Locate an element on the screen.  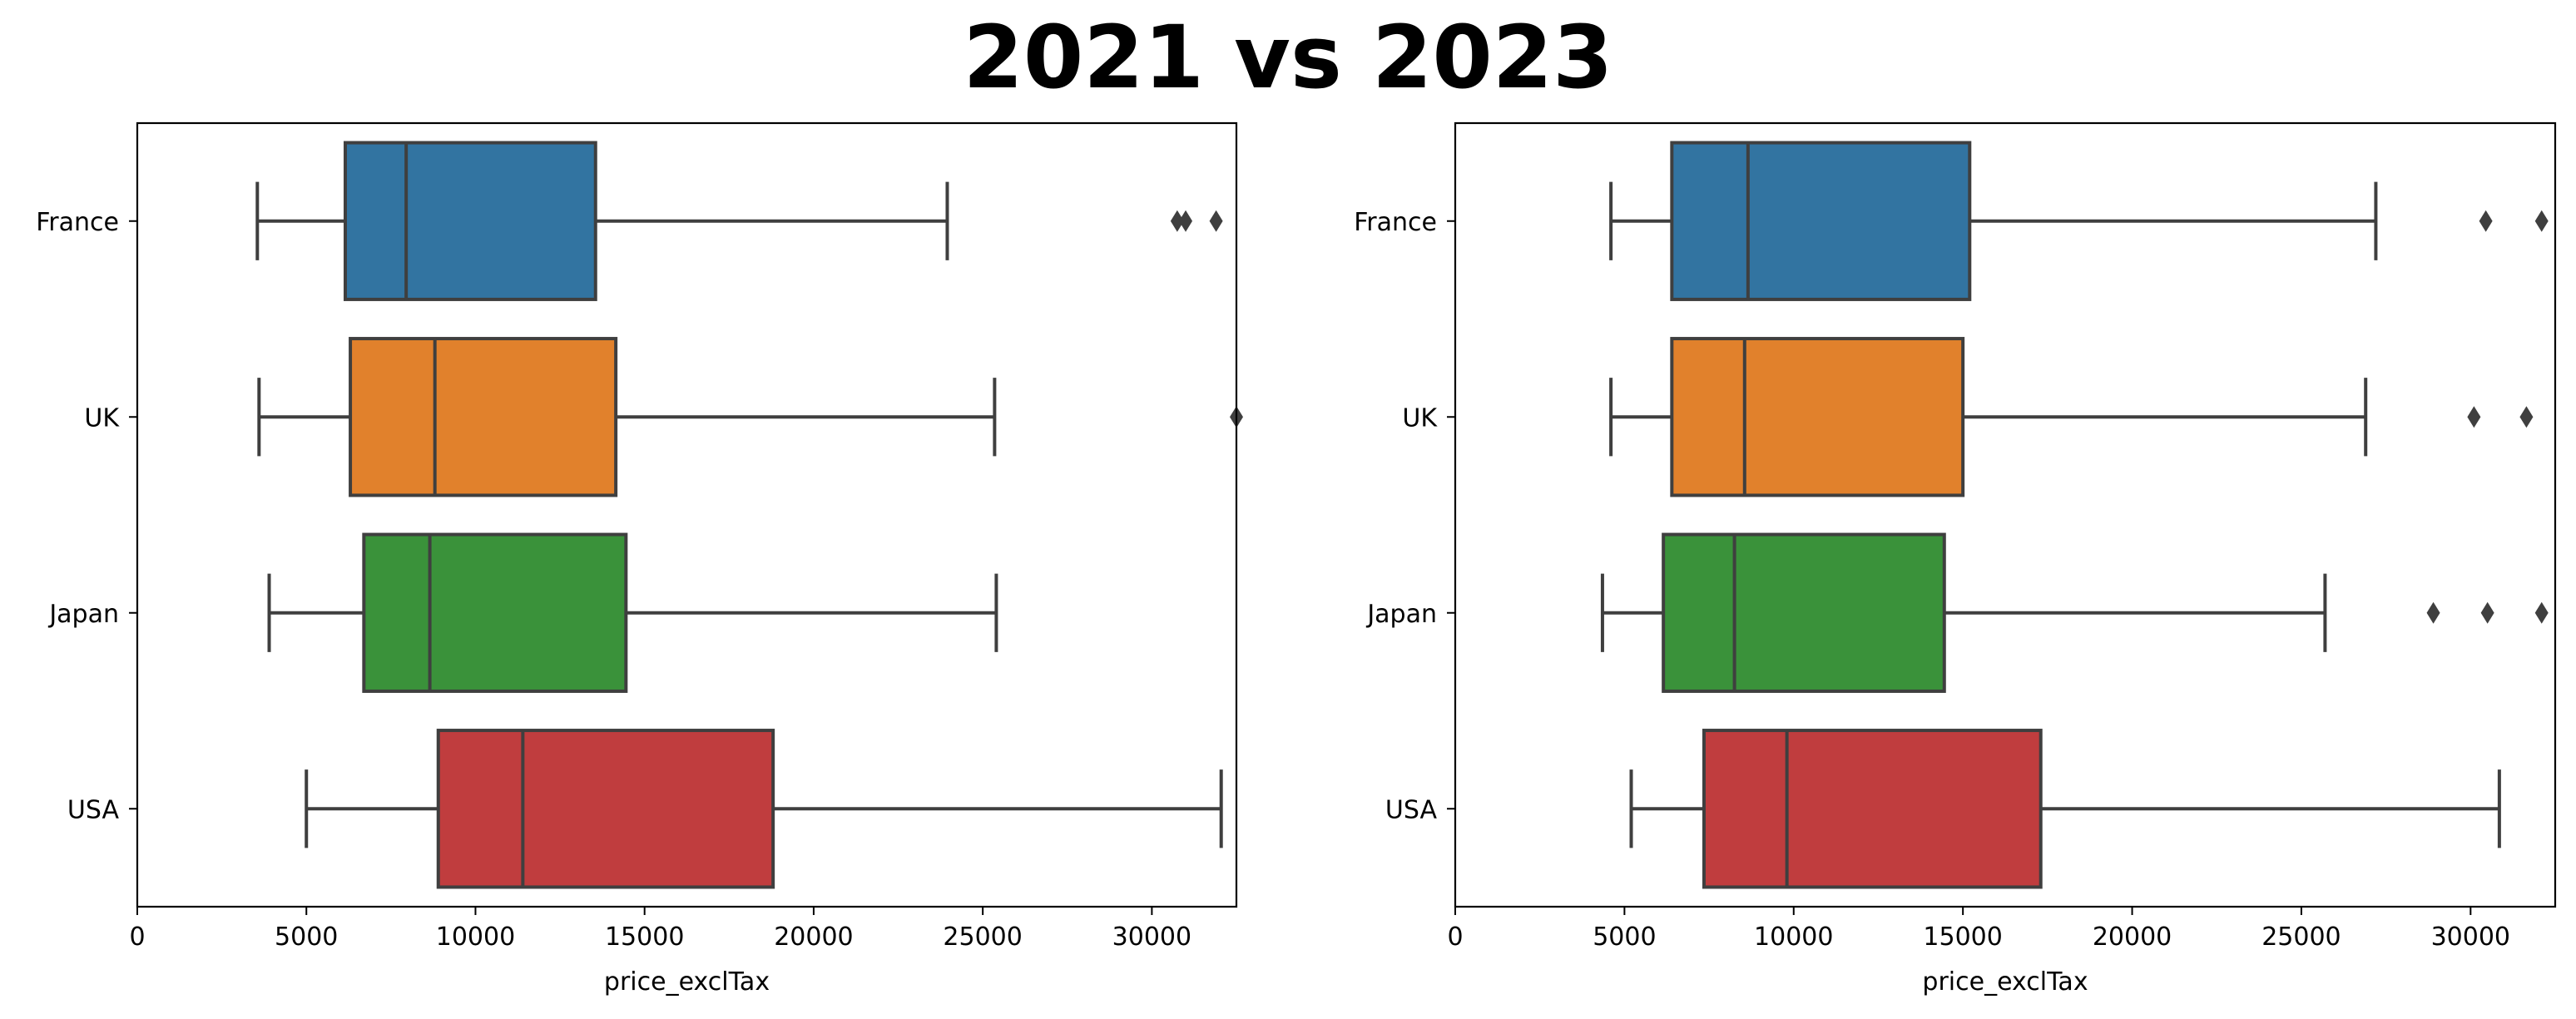
chart-title: 2021 vs 2023 is located at coordinates (1288, 57).